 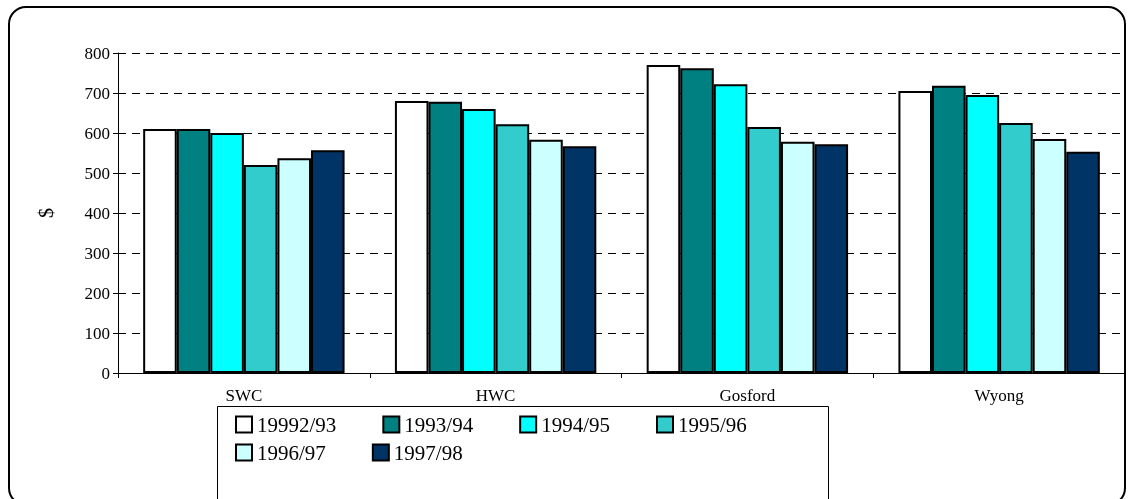 What do you see at coordinates (291, 452) in the screenshot?
I see `legend-label: 1996/97` at bounding box center [291, 452].